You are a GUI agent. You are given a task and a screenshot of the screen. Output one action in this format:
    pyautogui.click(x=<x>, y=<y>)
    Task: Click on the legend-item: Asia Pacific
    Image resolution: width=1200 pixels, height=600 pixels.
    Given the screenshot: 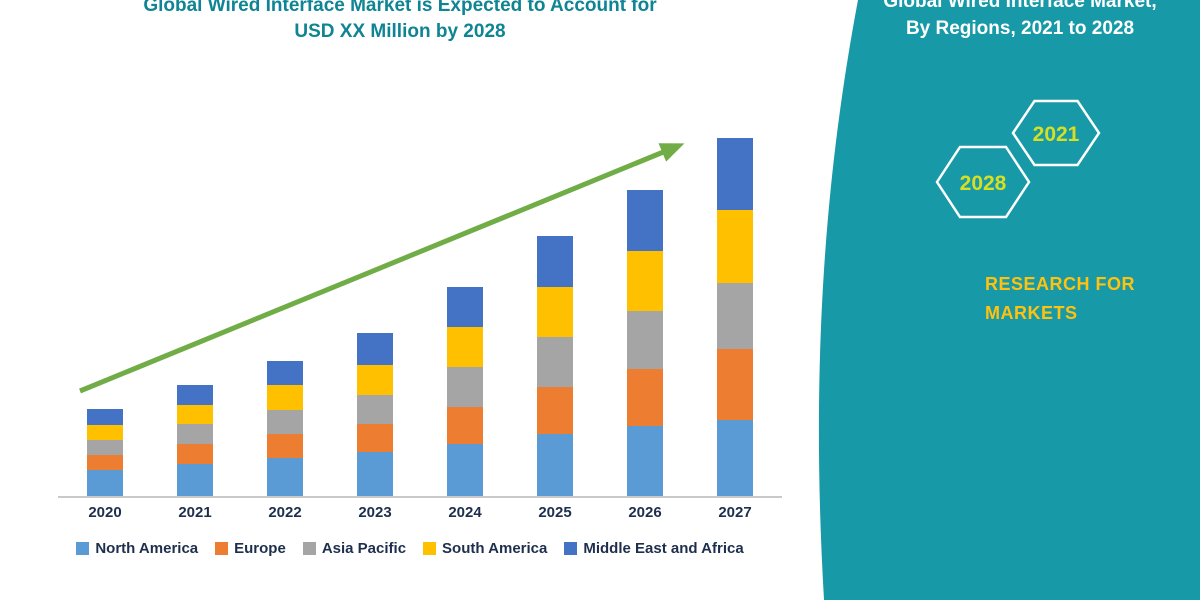 What is the action you would take?
    pyautogui.click(x=354, y=548)
    